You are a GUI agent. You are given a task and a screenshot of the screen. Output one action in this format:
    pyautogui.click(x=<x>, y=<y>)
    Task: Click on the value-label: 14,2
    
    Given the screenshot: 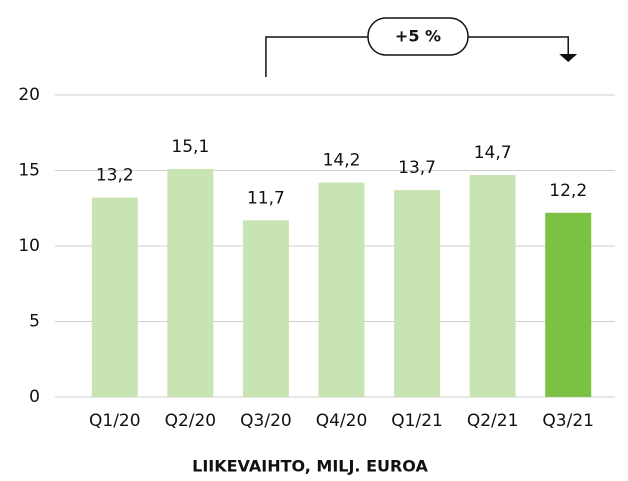 What is the action you would take?
    pyautogui.click(x=342, y=161)
    